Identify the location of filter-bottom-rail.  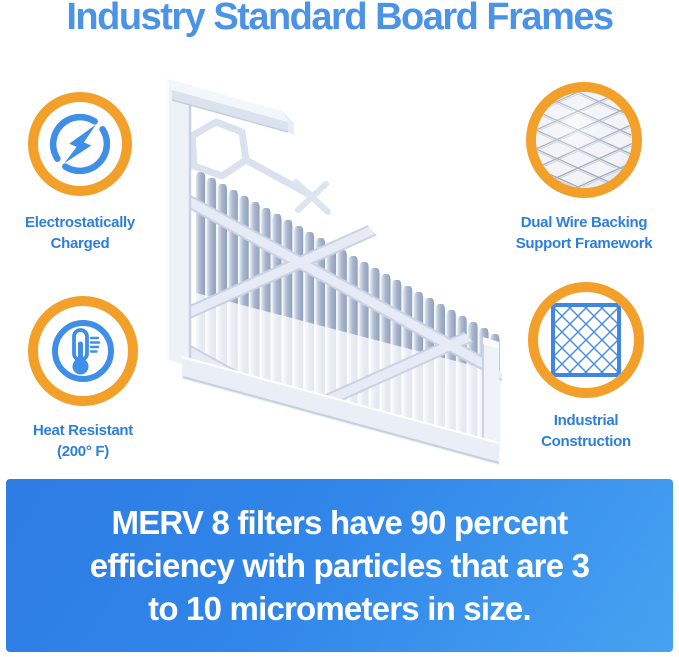
(340, 410).